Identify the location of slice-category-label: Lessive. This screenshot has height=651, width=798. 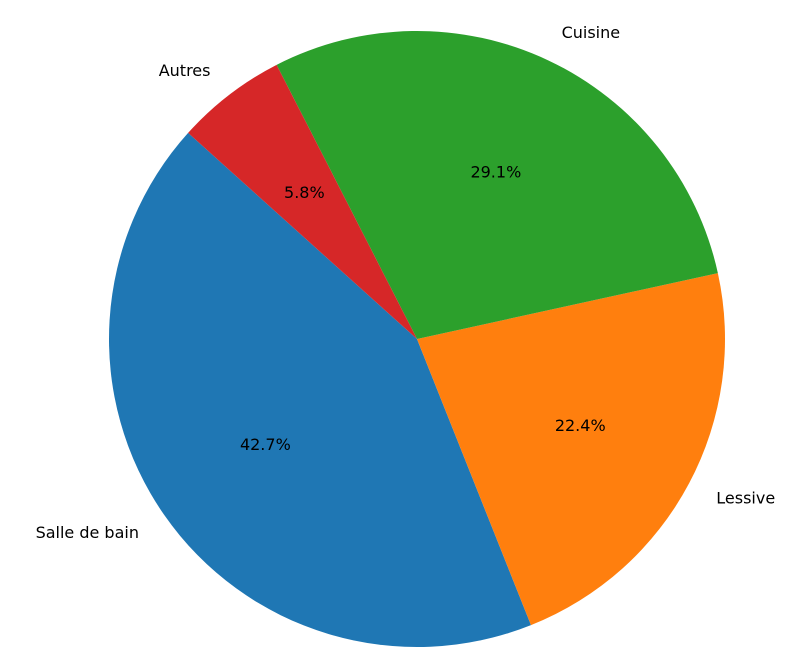
(745, 497).